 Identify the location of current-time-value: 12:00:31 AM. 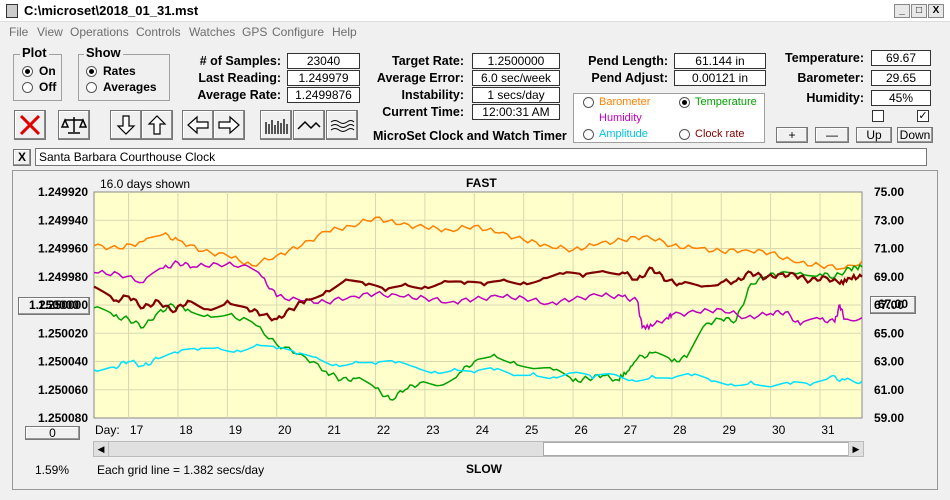
(516, 112).